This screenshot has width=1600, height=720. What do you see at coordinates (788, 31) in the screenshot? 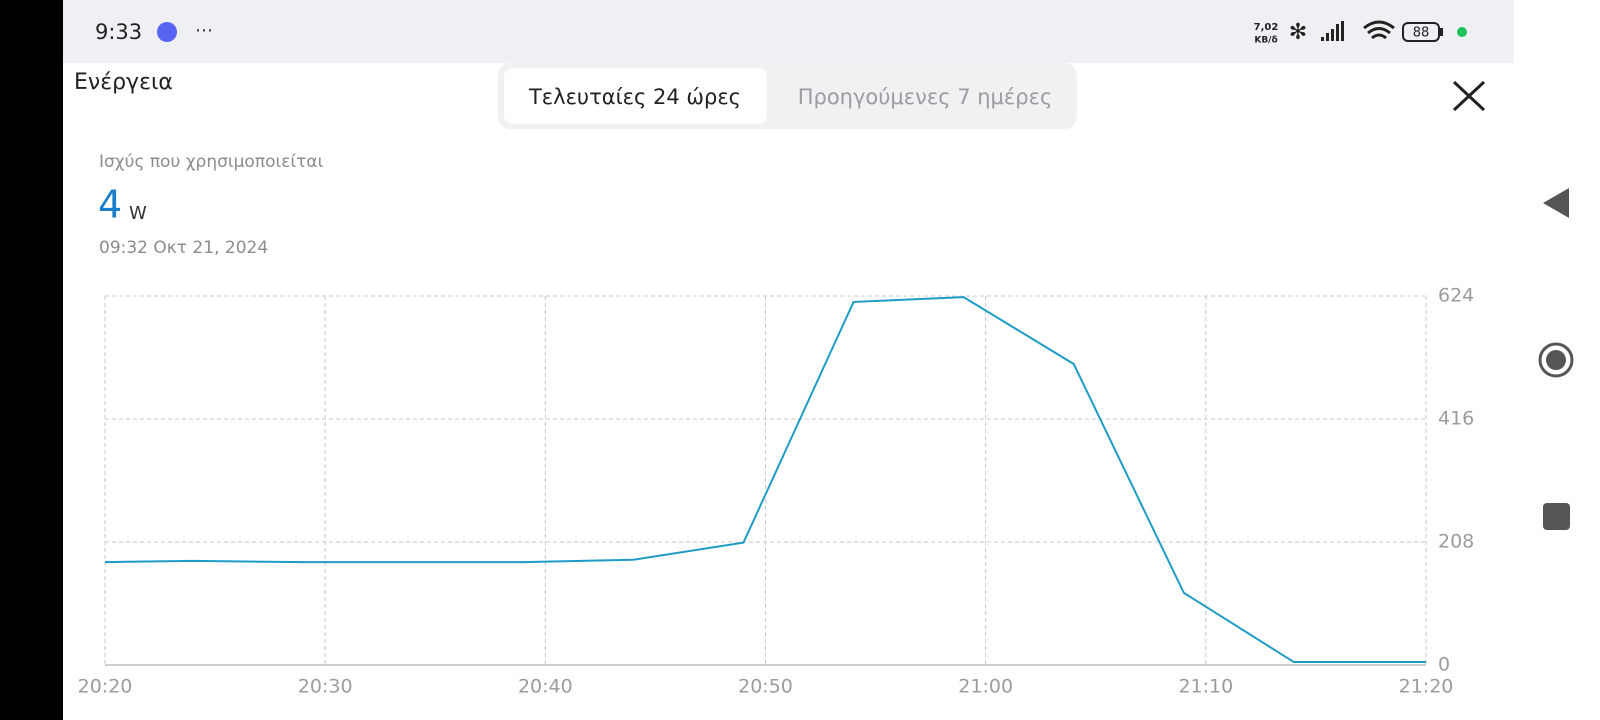
I see `status-bar` at bounding box center [788, 31].